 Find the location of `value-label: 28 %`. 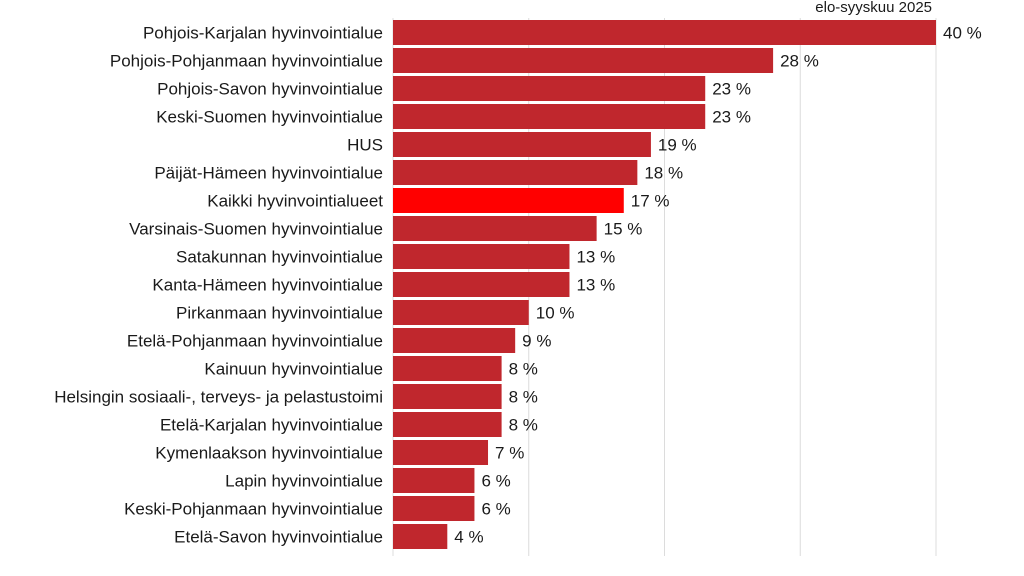

value-label: 28 % is located at coordinates (799, 61).